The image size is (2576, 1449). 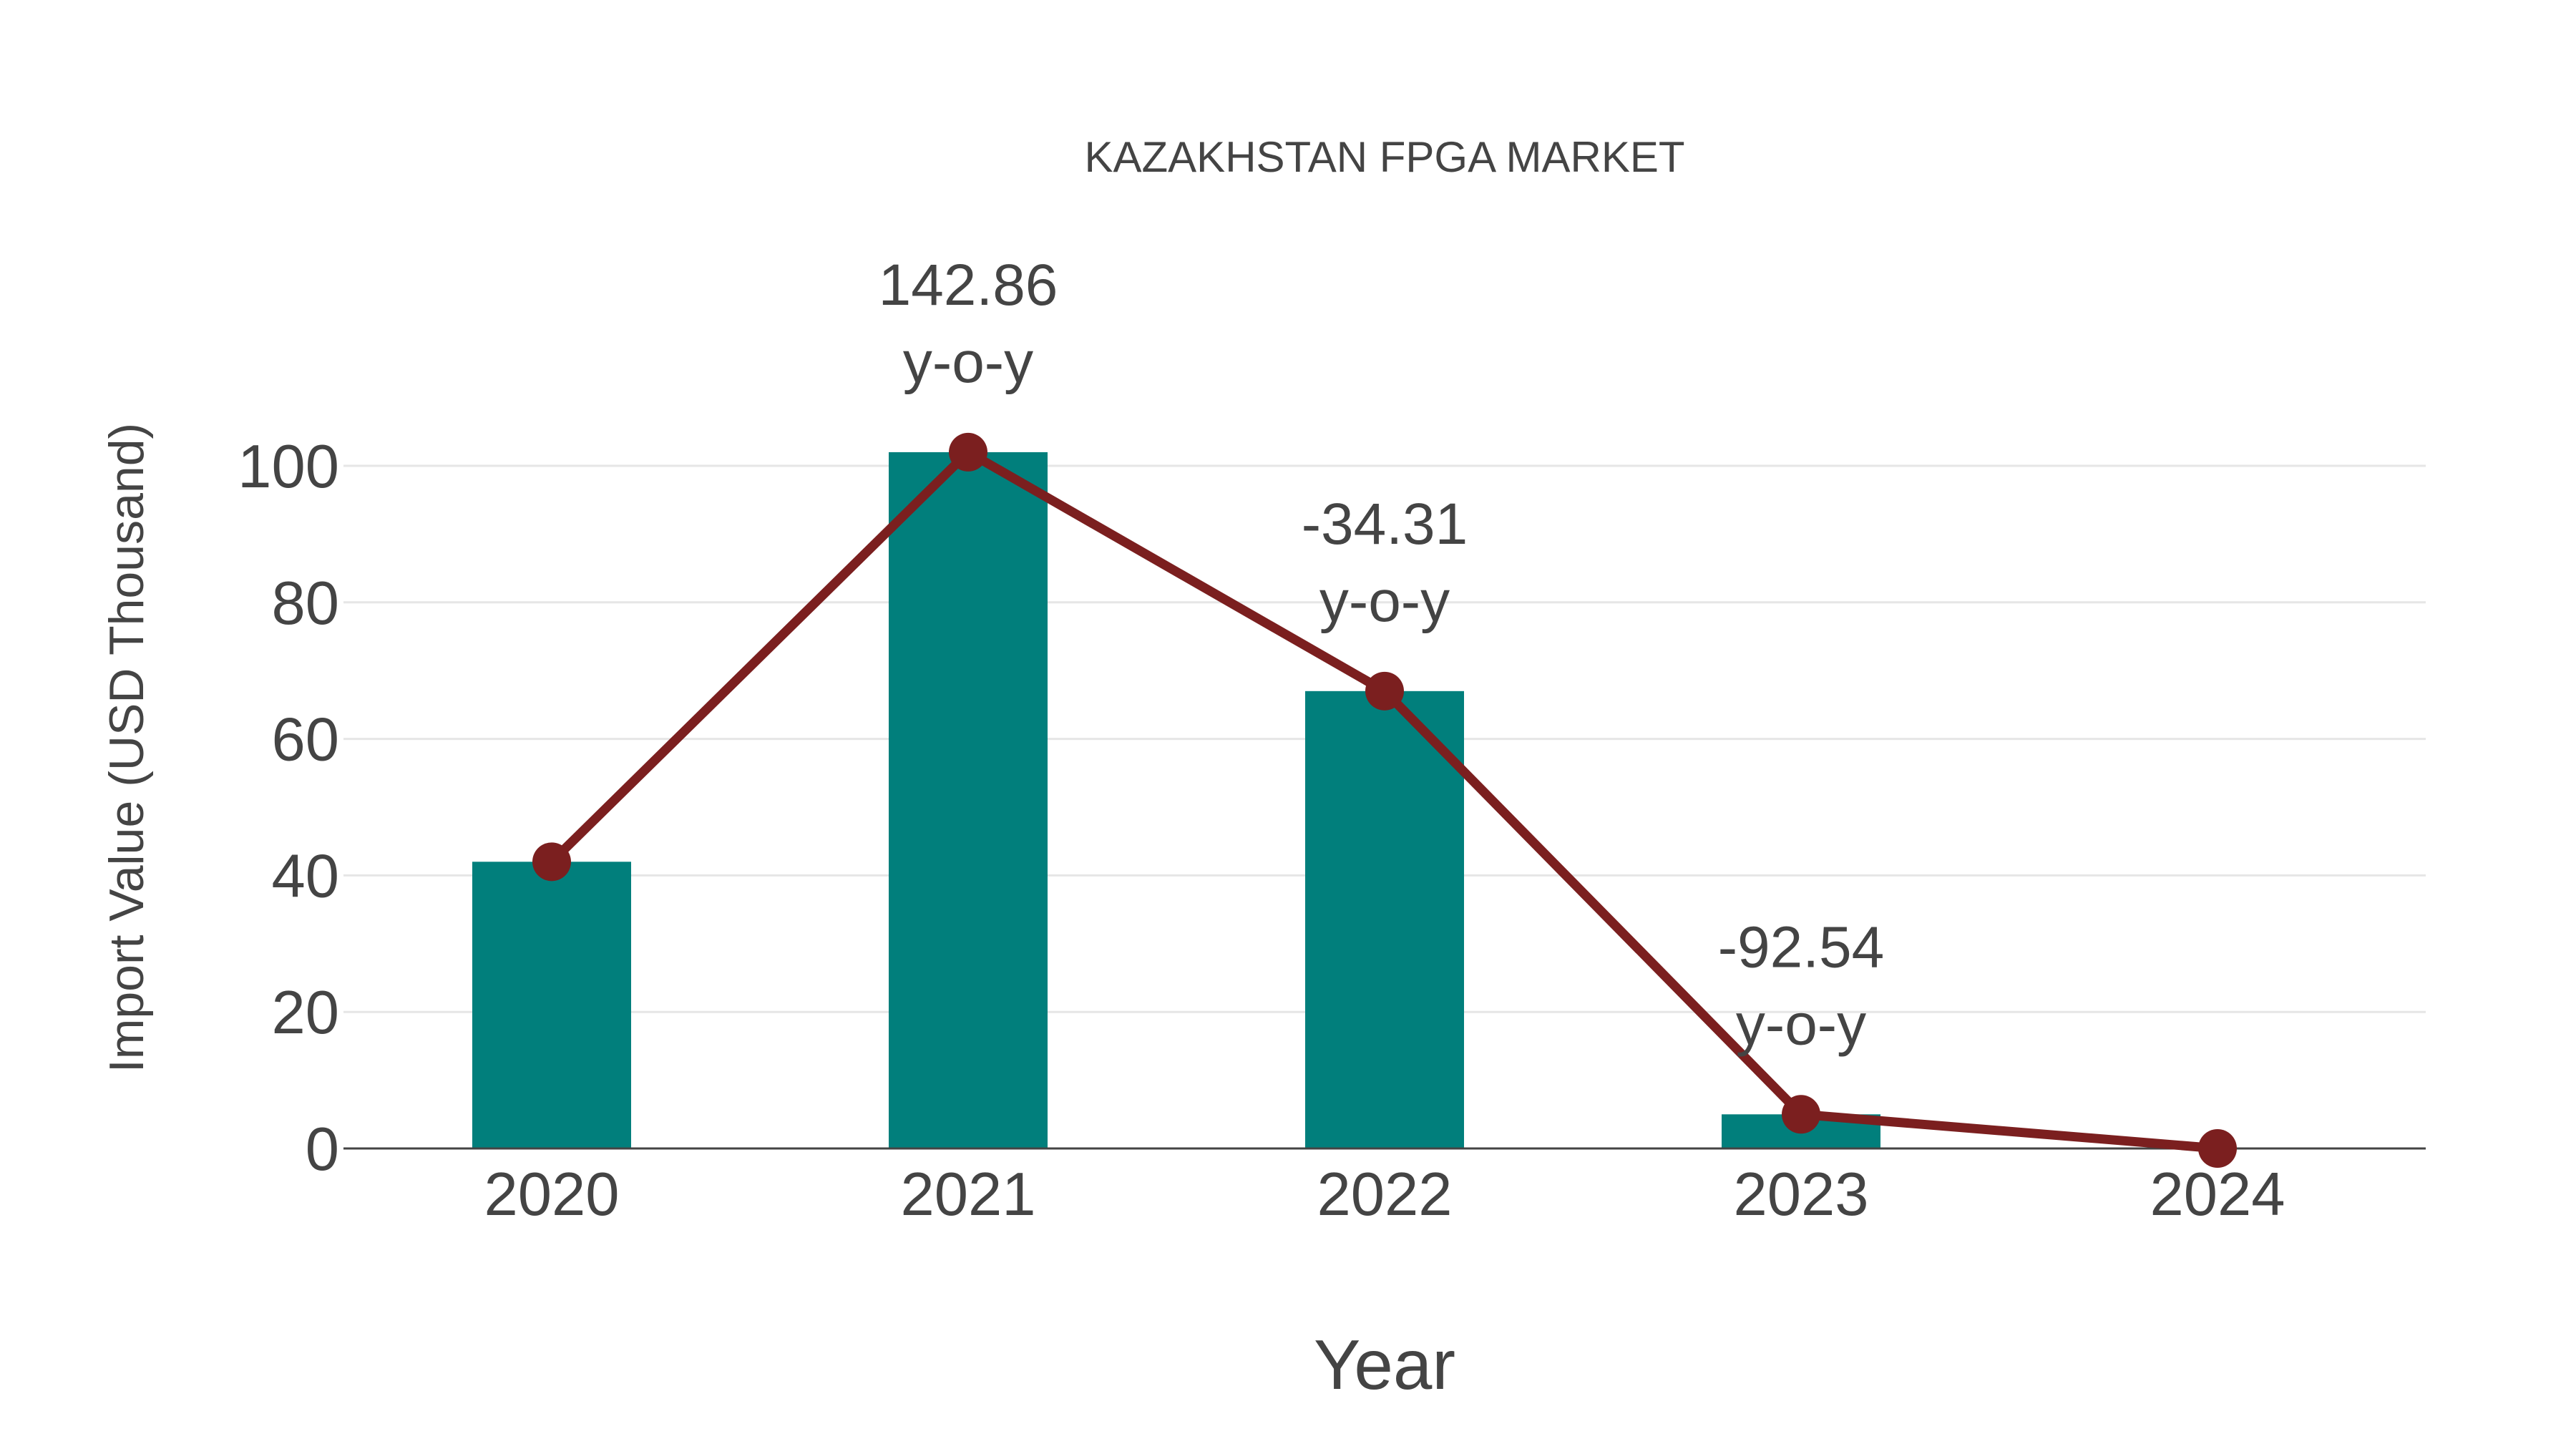 What do you see at coordinates (967, 1195) in the screenshot?
I see `x-tick-label: 2021` at bounding box center [967, 1195].